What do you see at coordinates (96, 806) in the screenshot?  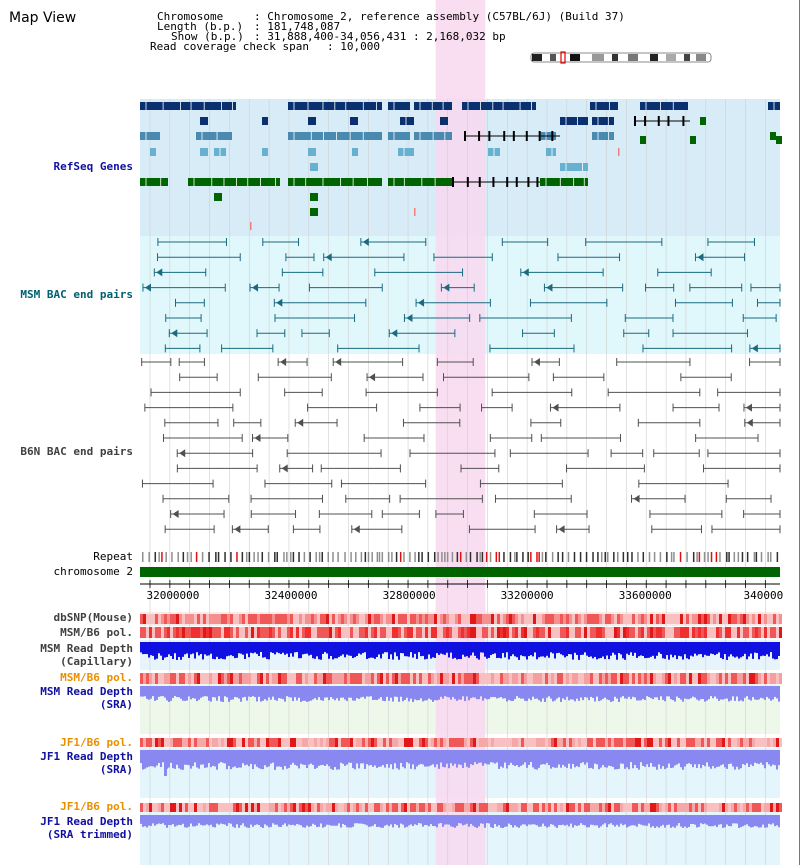 I see `track-label-jf1-b6-pol-2: JF1/B6 pol.` at bounding box center [96, 806].